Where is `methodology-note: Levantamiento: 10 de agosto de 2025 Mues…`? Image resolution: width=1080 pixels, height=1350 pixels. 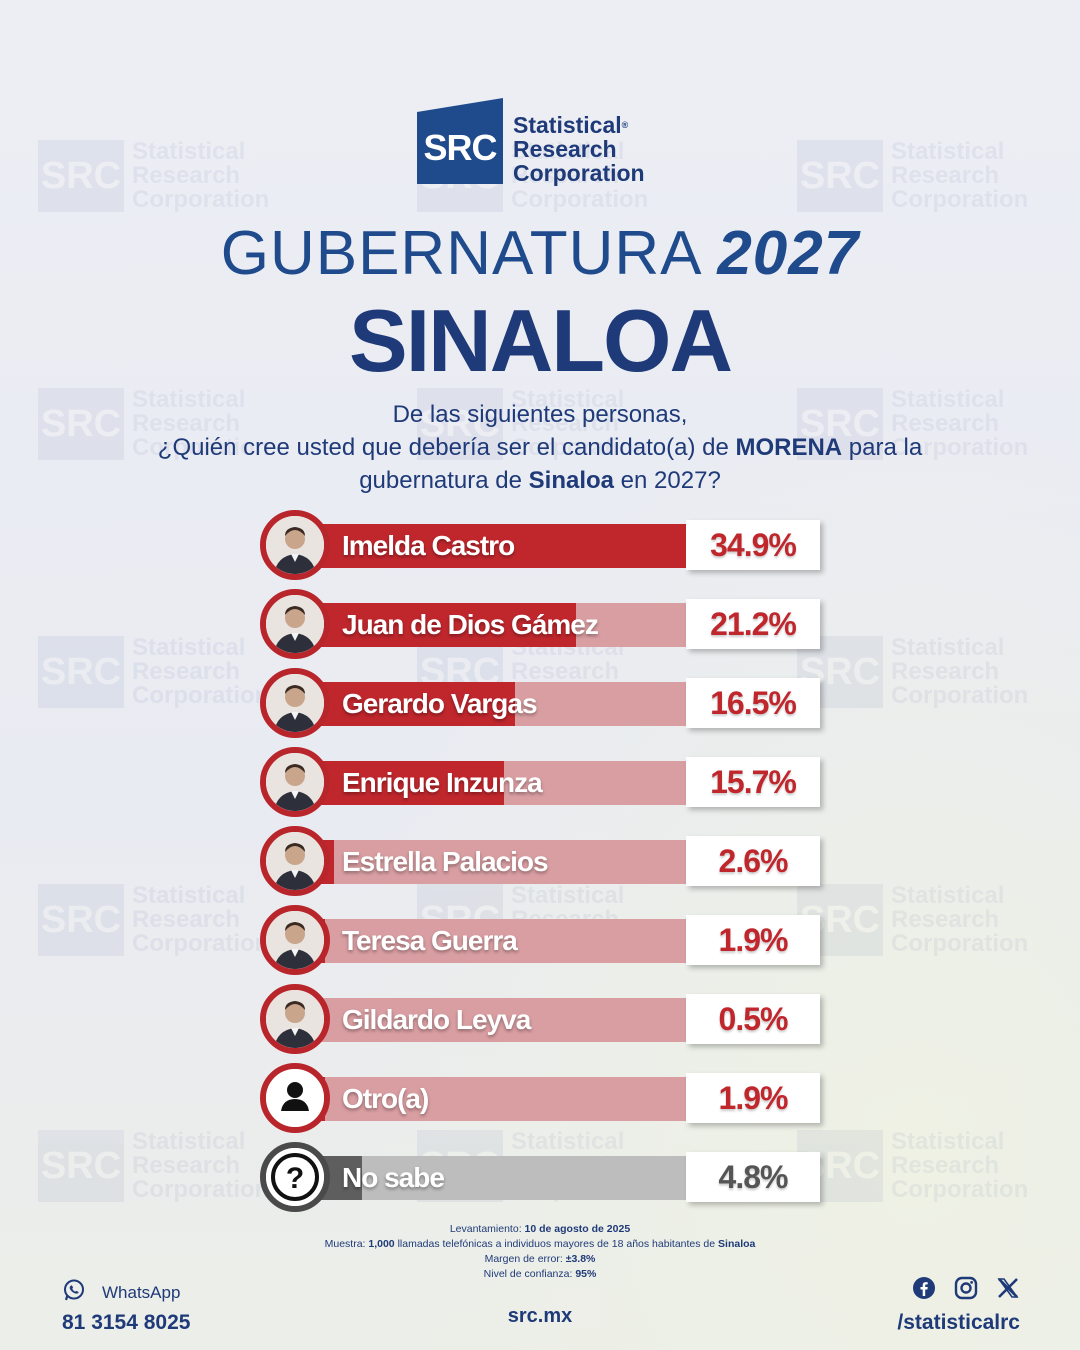 methodology-note: Levantamiento: 10 de agosto de 2025 Mues… is located at coordinates (540, 1252).